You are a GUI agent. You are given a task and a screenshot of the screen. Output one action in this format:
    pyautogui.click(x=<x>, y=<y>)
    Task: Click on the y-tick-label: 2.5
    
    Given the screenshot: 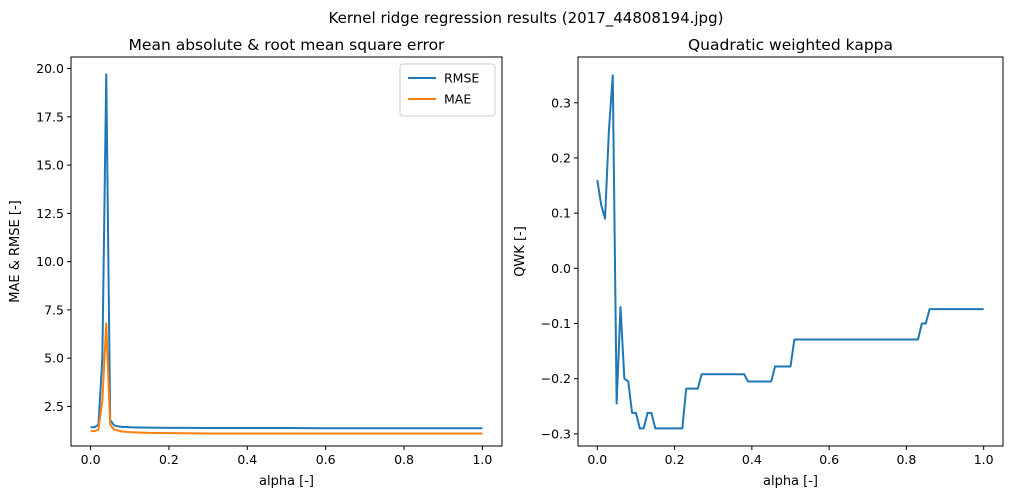 What is the action you would take?
    pyautogui.click(x=54, y=406)
    